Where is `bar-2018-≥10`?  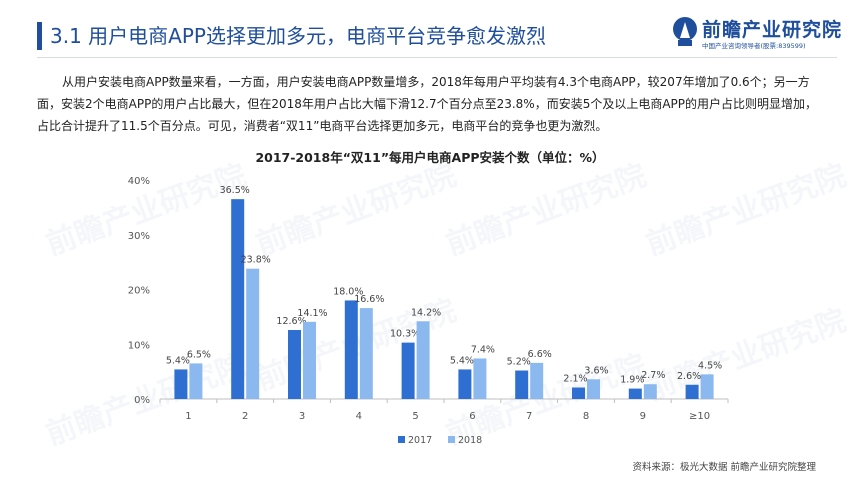 bar-2018-≥10 is located at coordinates (707, 386).